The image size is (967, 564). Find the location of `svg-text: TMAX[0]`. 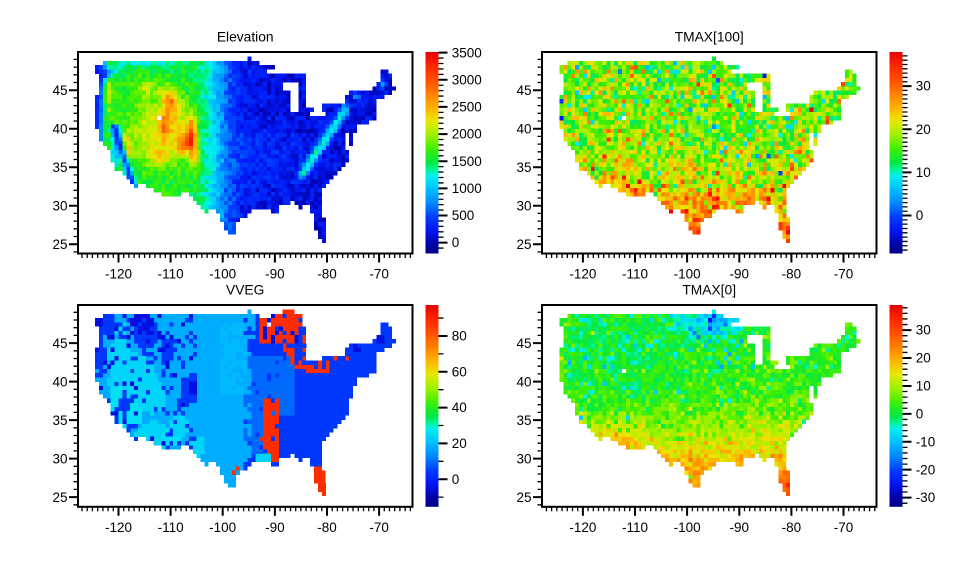

svg-text: TMAX[0] is located at coordinates (709, 290).